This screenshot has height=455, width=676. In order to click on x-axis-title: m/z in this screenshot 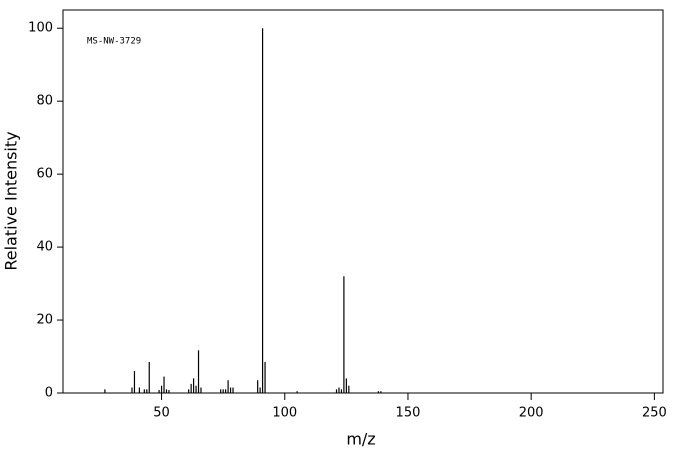, I will do `click(360, 439)`.